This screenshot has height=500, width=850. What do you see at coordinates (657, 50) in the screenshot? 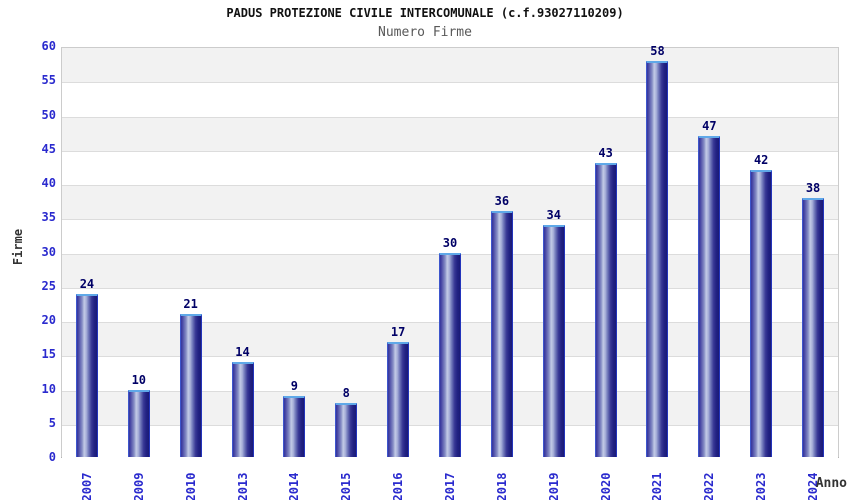
I see `bar-value-label: 58` at bounding box center [657, 50].